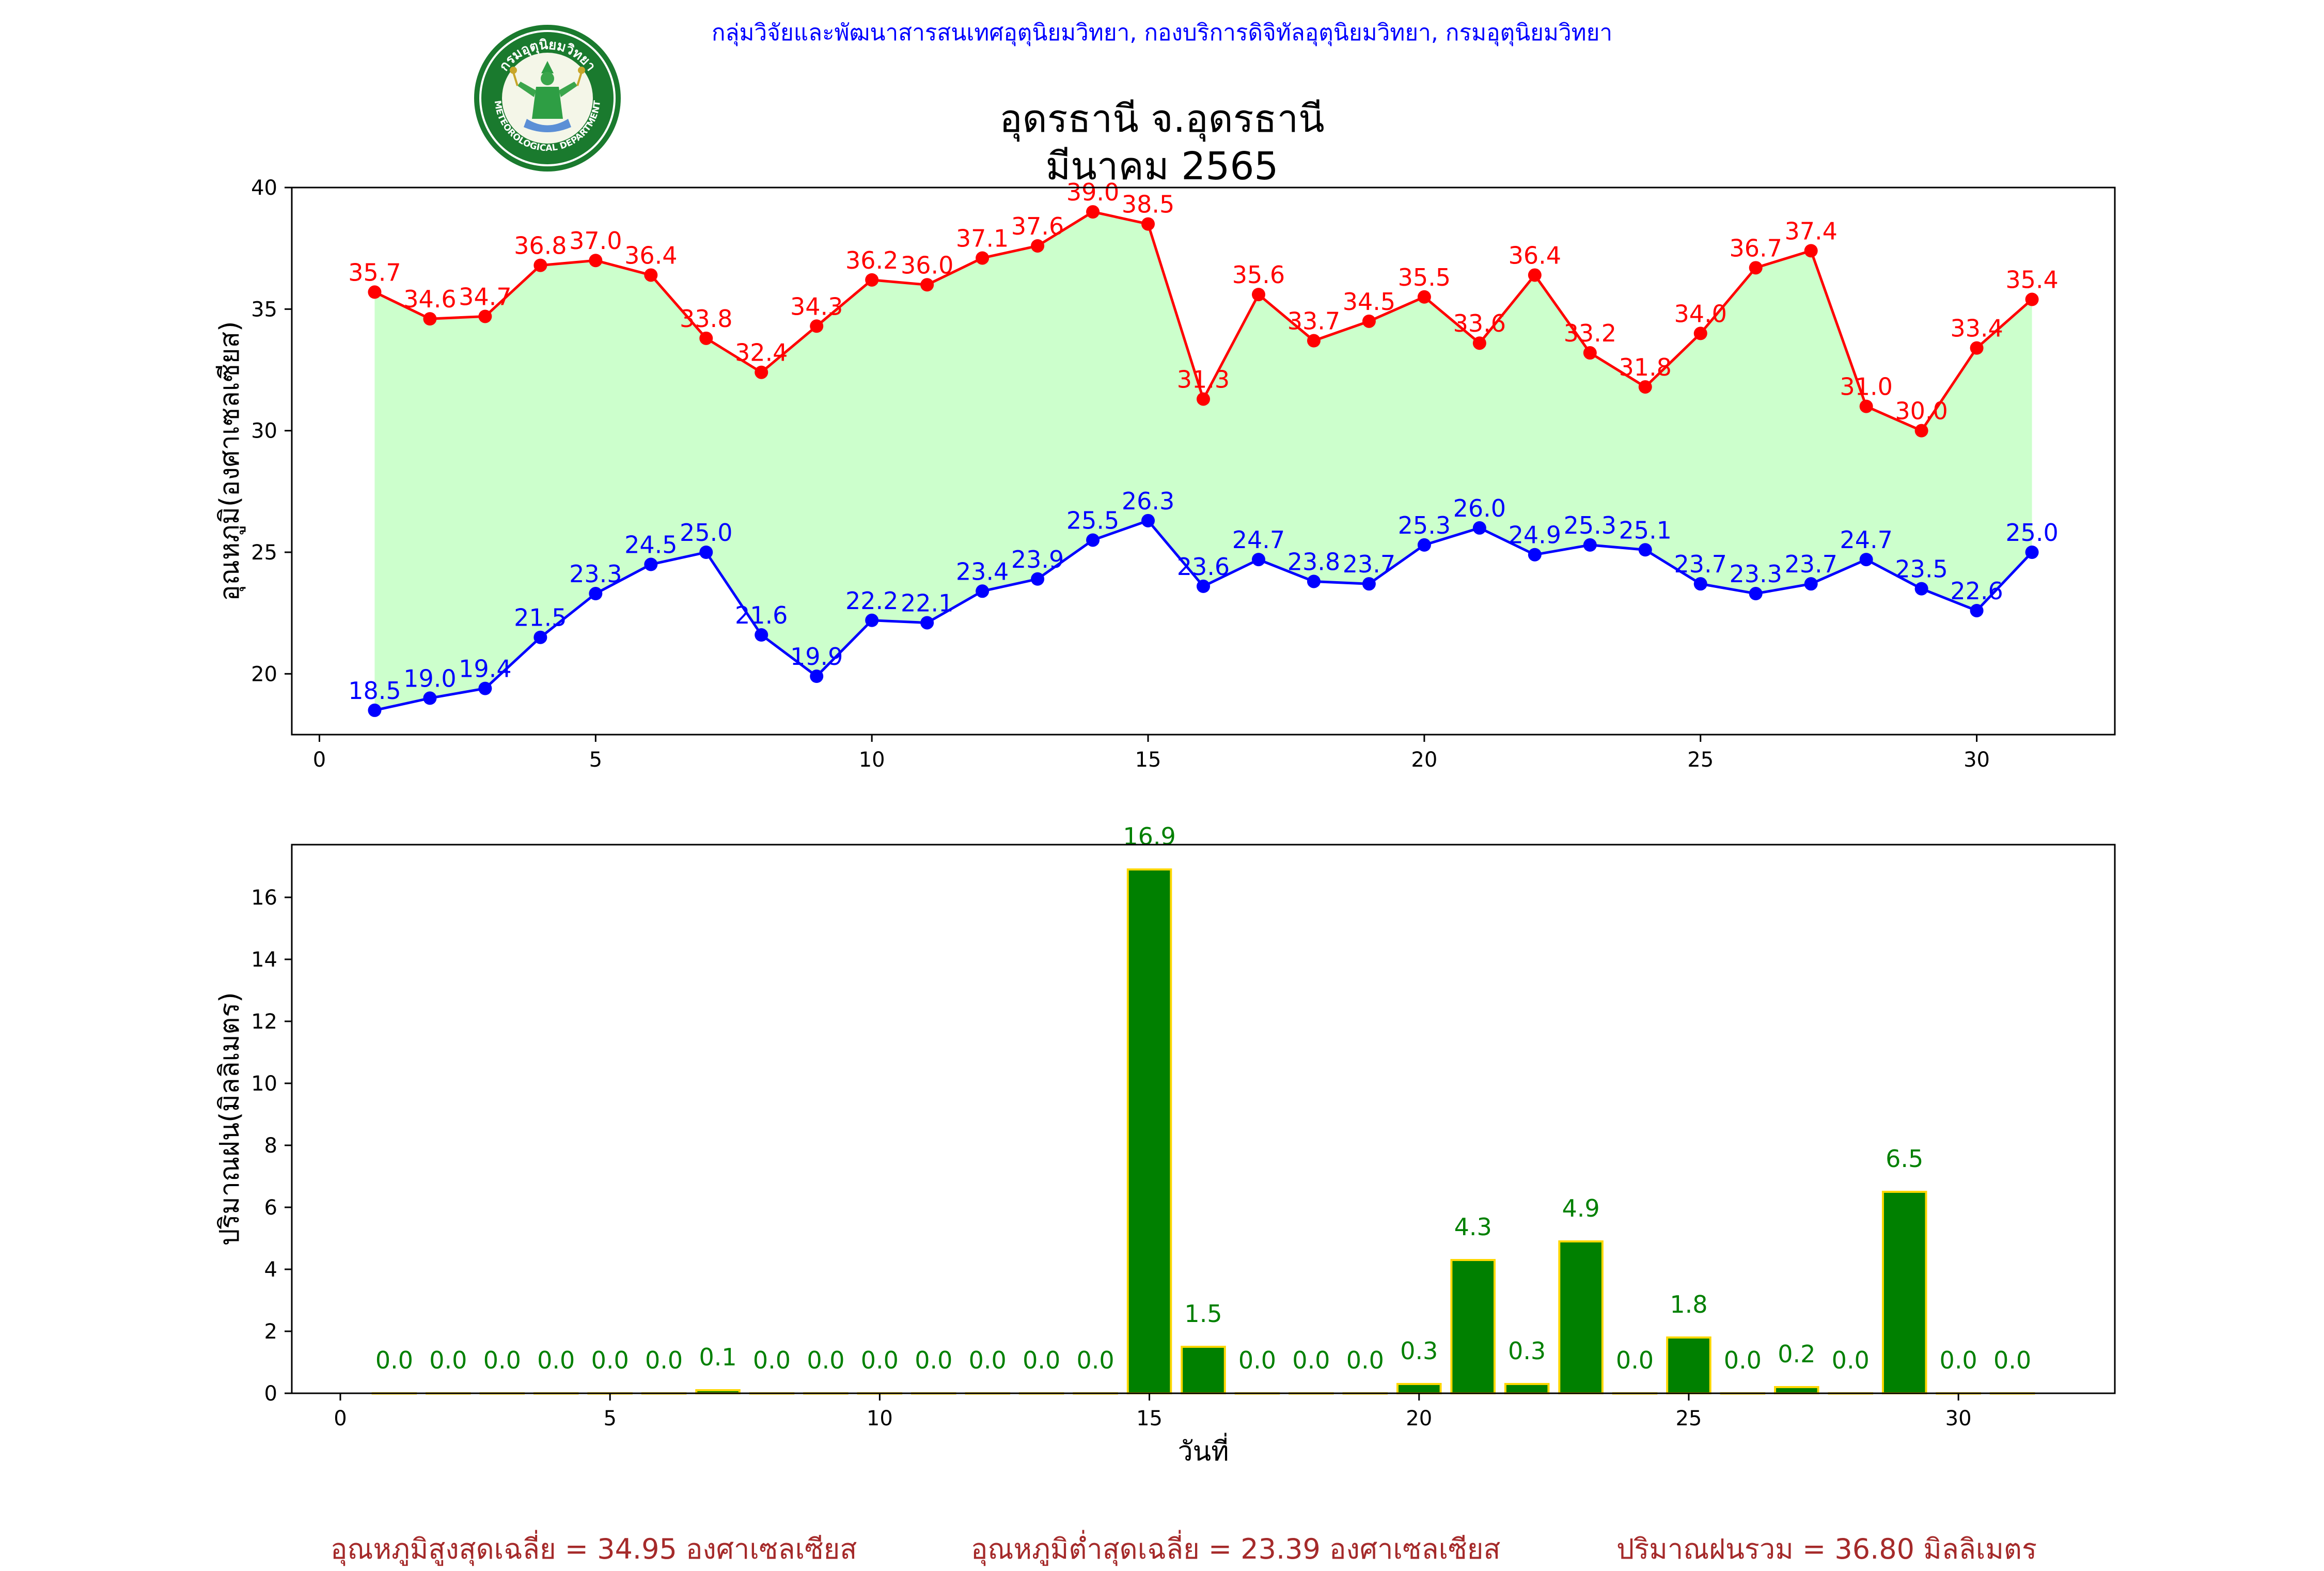 This screenshot has width=2324, height=1571. Describe the element at coordinates (872, 260) in the screenshot. I see `max-temp-label: 36.2` at that location.